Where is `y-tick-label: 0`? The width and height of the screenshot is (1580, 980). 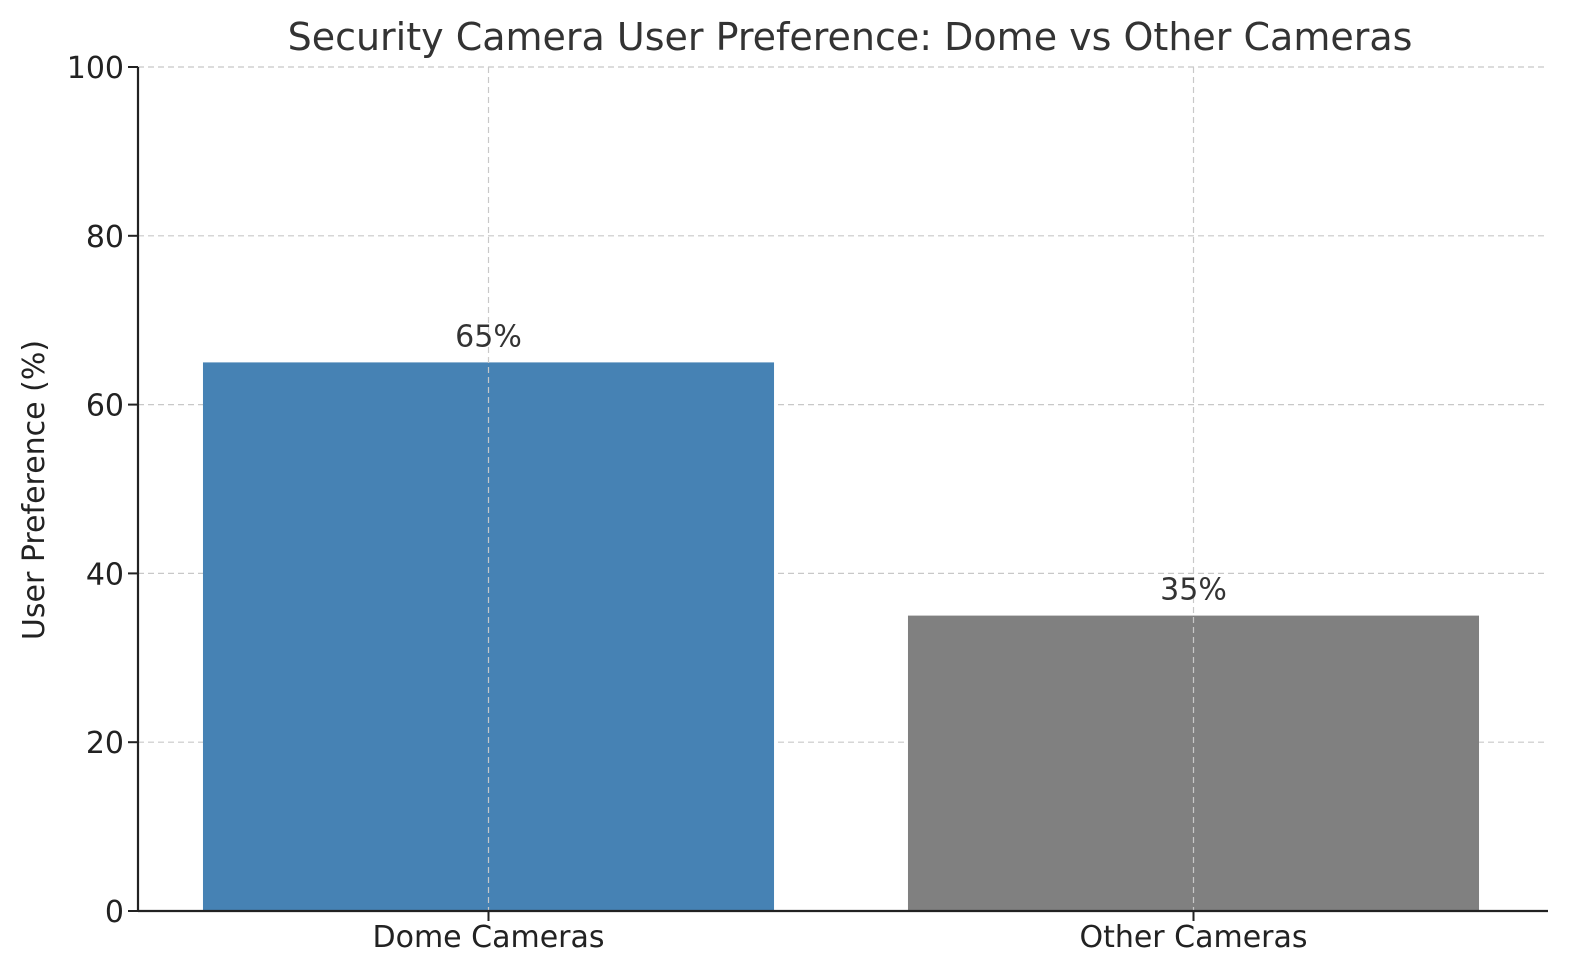
y-tick-label: 0 is located at coordinates (114, 912).